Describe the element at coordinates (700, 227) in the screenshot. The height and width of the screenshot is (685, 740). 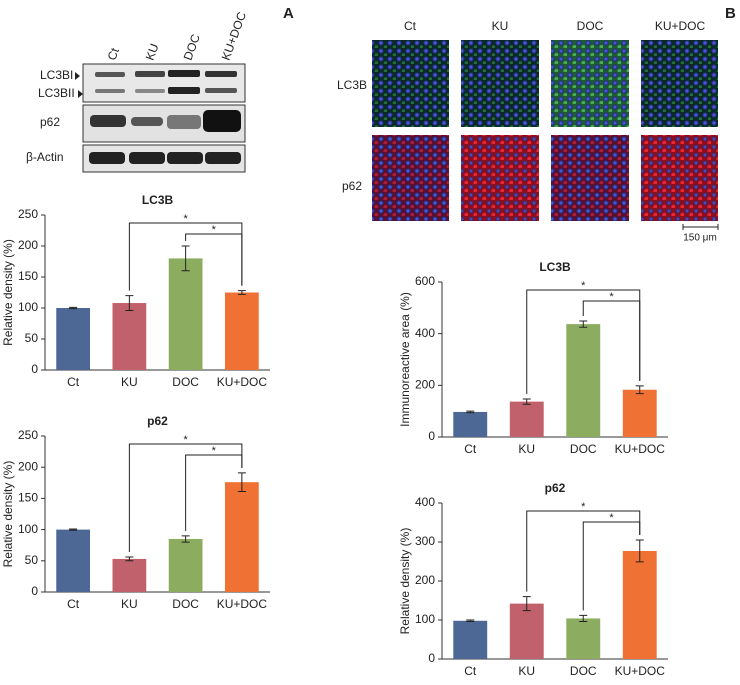
I see `scale-bar` at that location.